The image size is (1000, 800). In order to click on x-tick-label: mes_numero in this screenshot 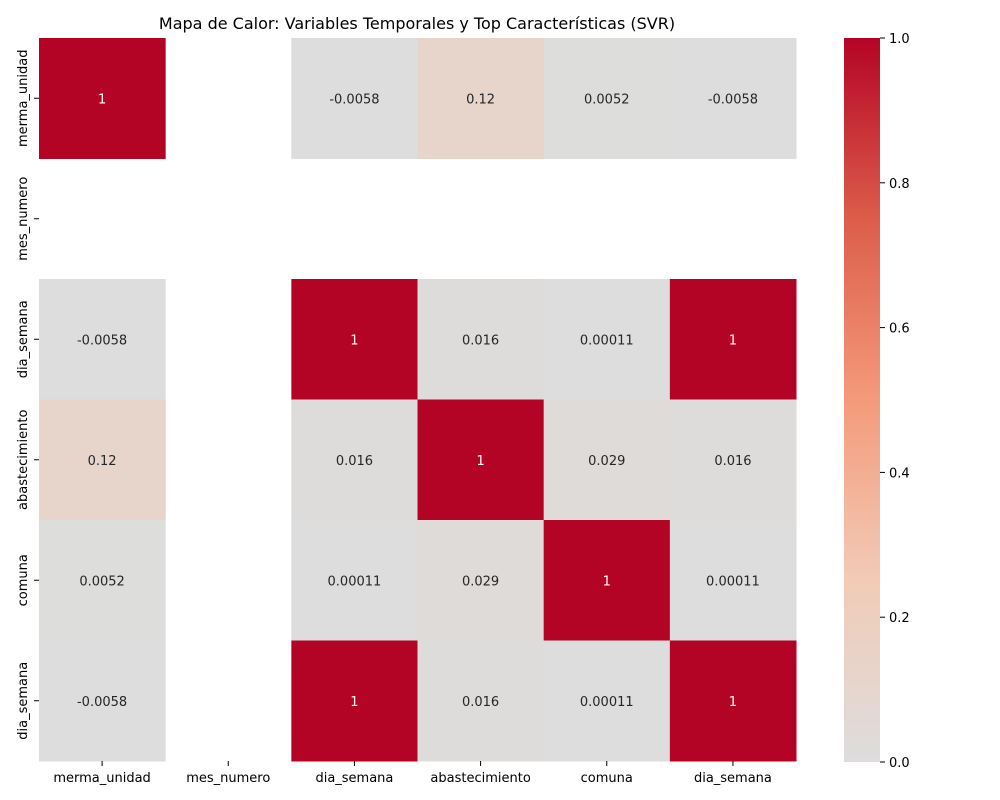, I will do `click(228, 778)`.